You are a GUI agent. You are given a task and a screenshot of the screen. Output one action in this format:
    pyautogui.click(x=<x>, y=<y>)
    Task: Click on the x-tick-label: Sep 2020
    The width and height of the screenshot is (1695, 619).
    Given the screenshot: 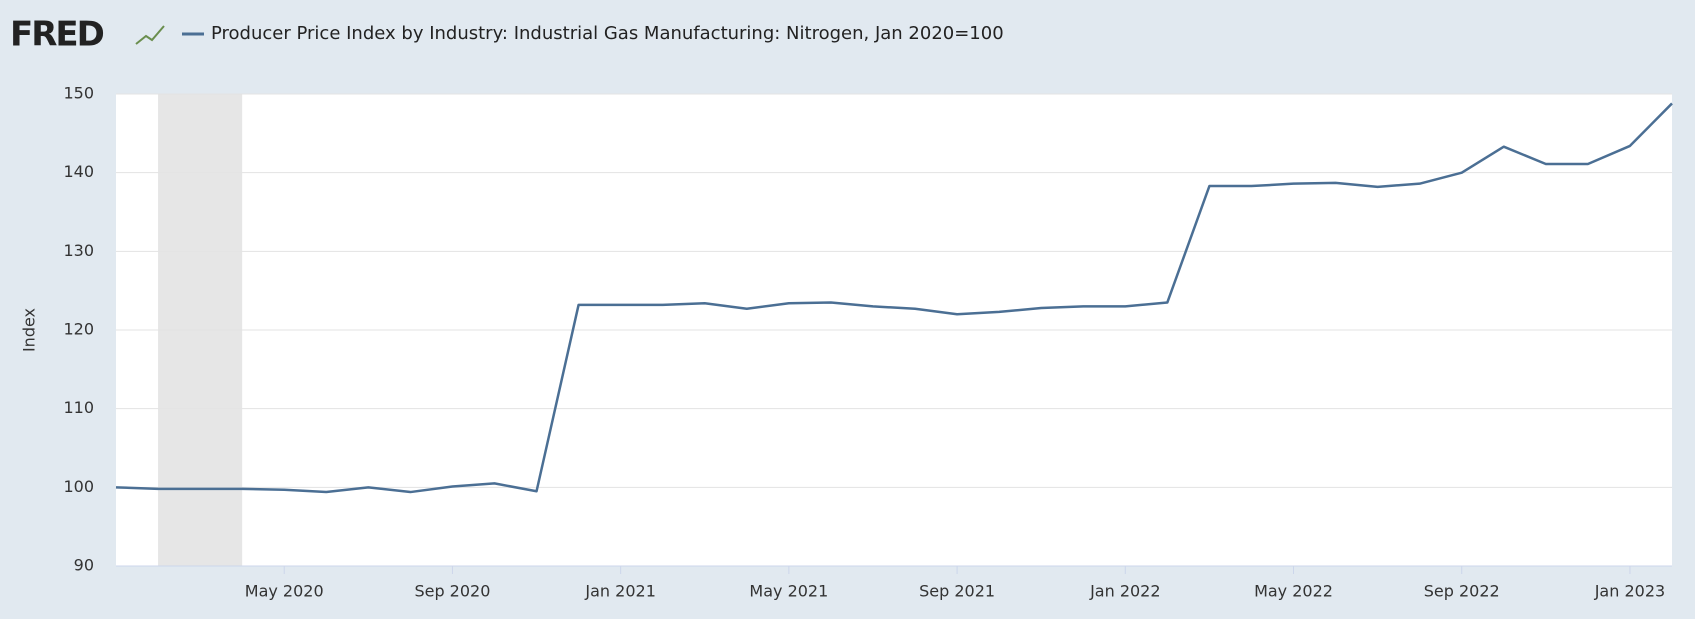 What is the action you would take?
    pyautogui.click(x=452, y=591)
    